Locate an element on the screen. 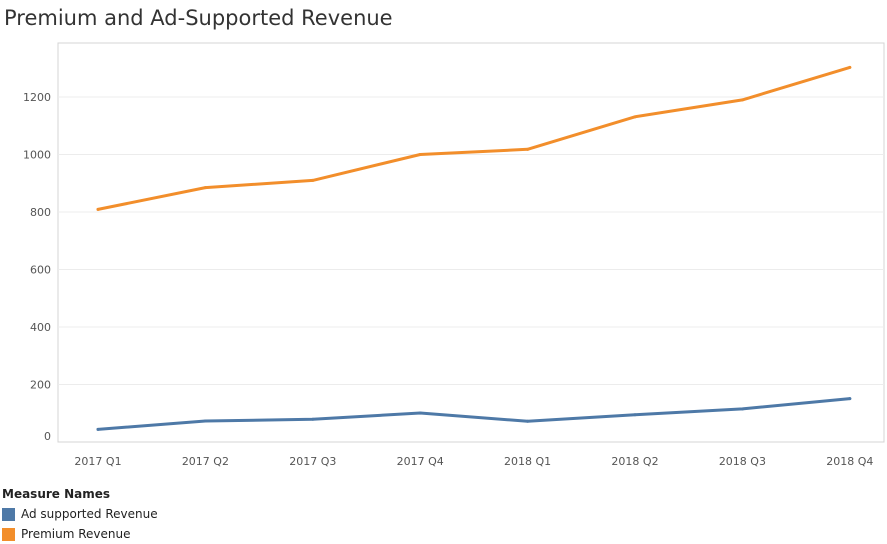 The width and height of the screenshot is (887, 544). series-line-ad-supported-revenue is located at coordinates (474, 414).